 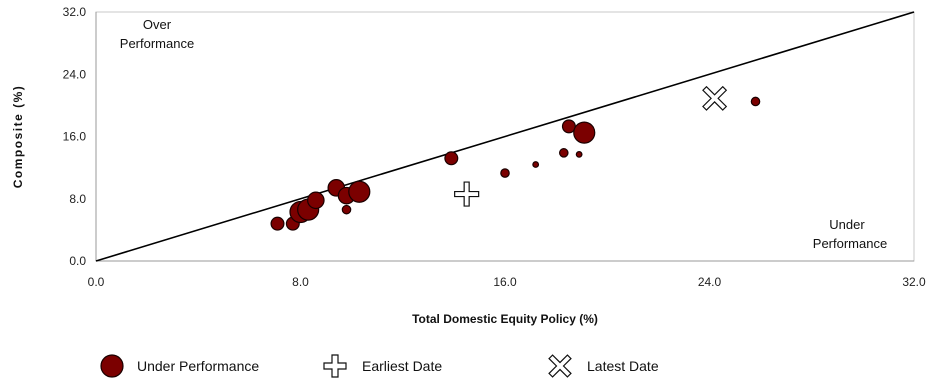 What do you see at coordinates (505, 319) in the screenshot?
I see `x-axis-title: Total Domestic Equity Policy (%)` at bounding box center [505, 319].